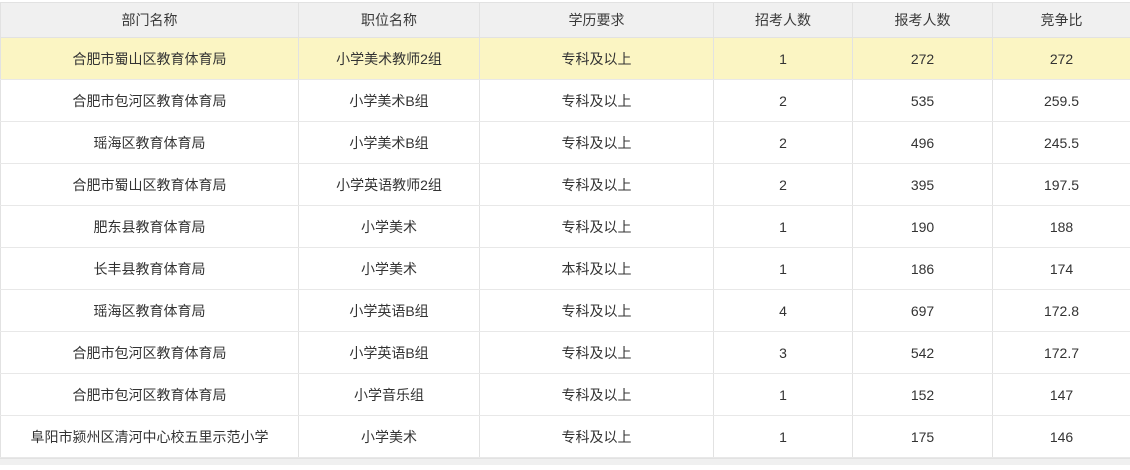  I want to click on column-header-applicant-count: 报考人数, so click(922, 20).